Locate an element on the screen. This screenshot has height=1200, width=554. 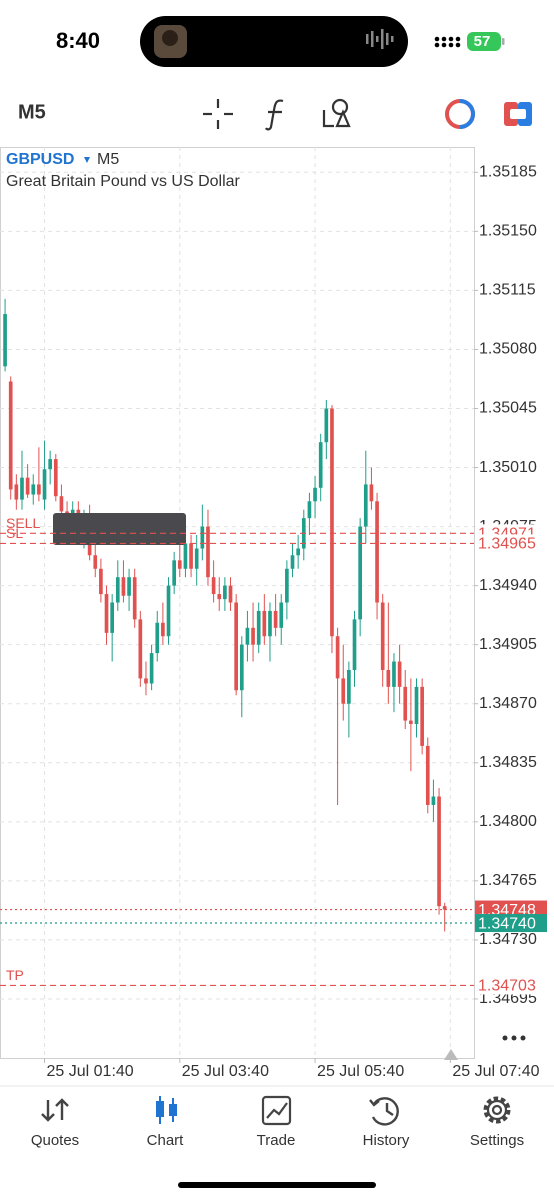
y-tick-label: 1.34800 is located at coordinates (508, 821).